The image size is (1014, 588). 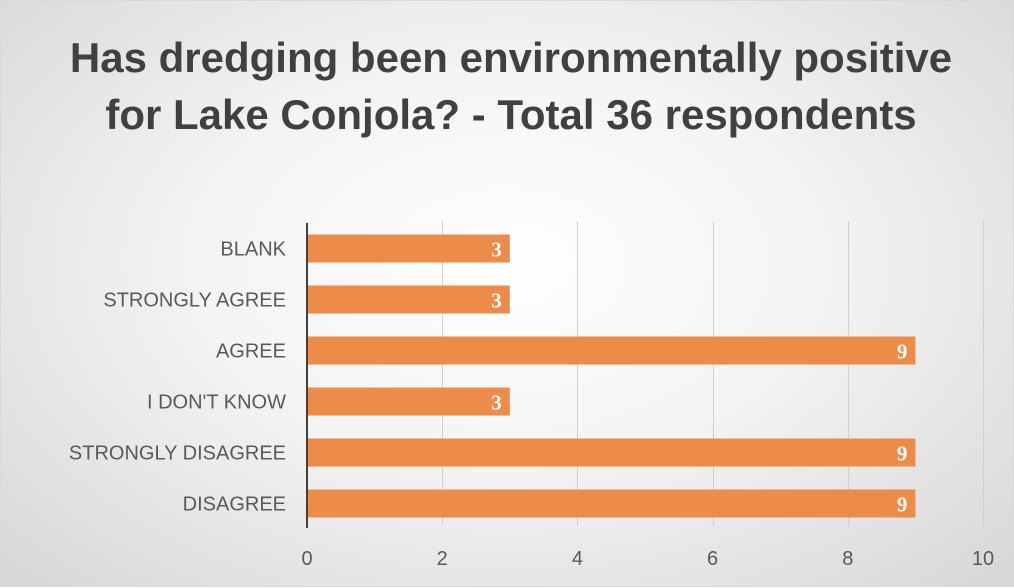 What do you see at coordinates (712, 559) in the screenshot?
I see `x-tick-label: 6` at bounding box center [712, 559].